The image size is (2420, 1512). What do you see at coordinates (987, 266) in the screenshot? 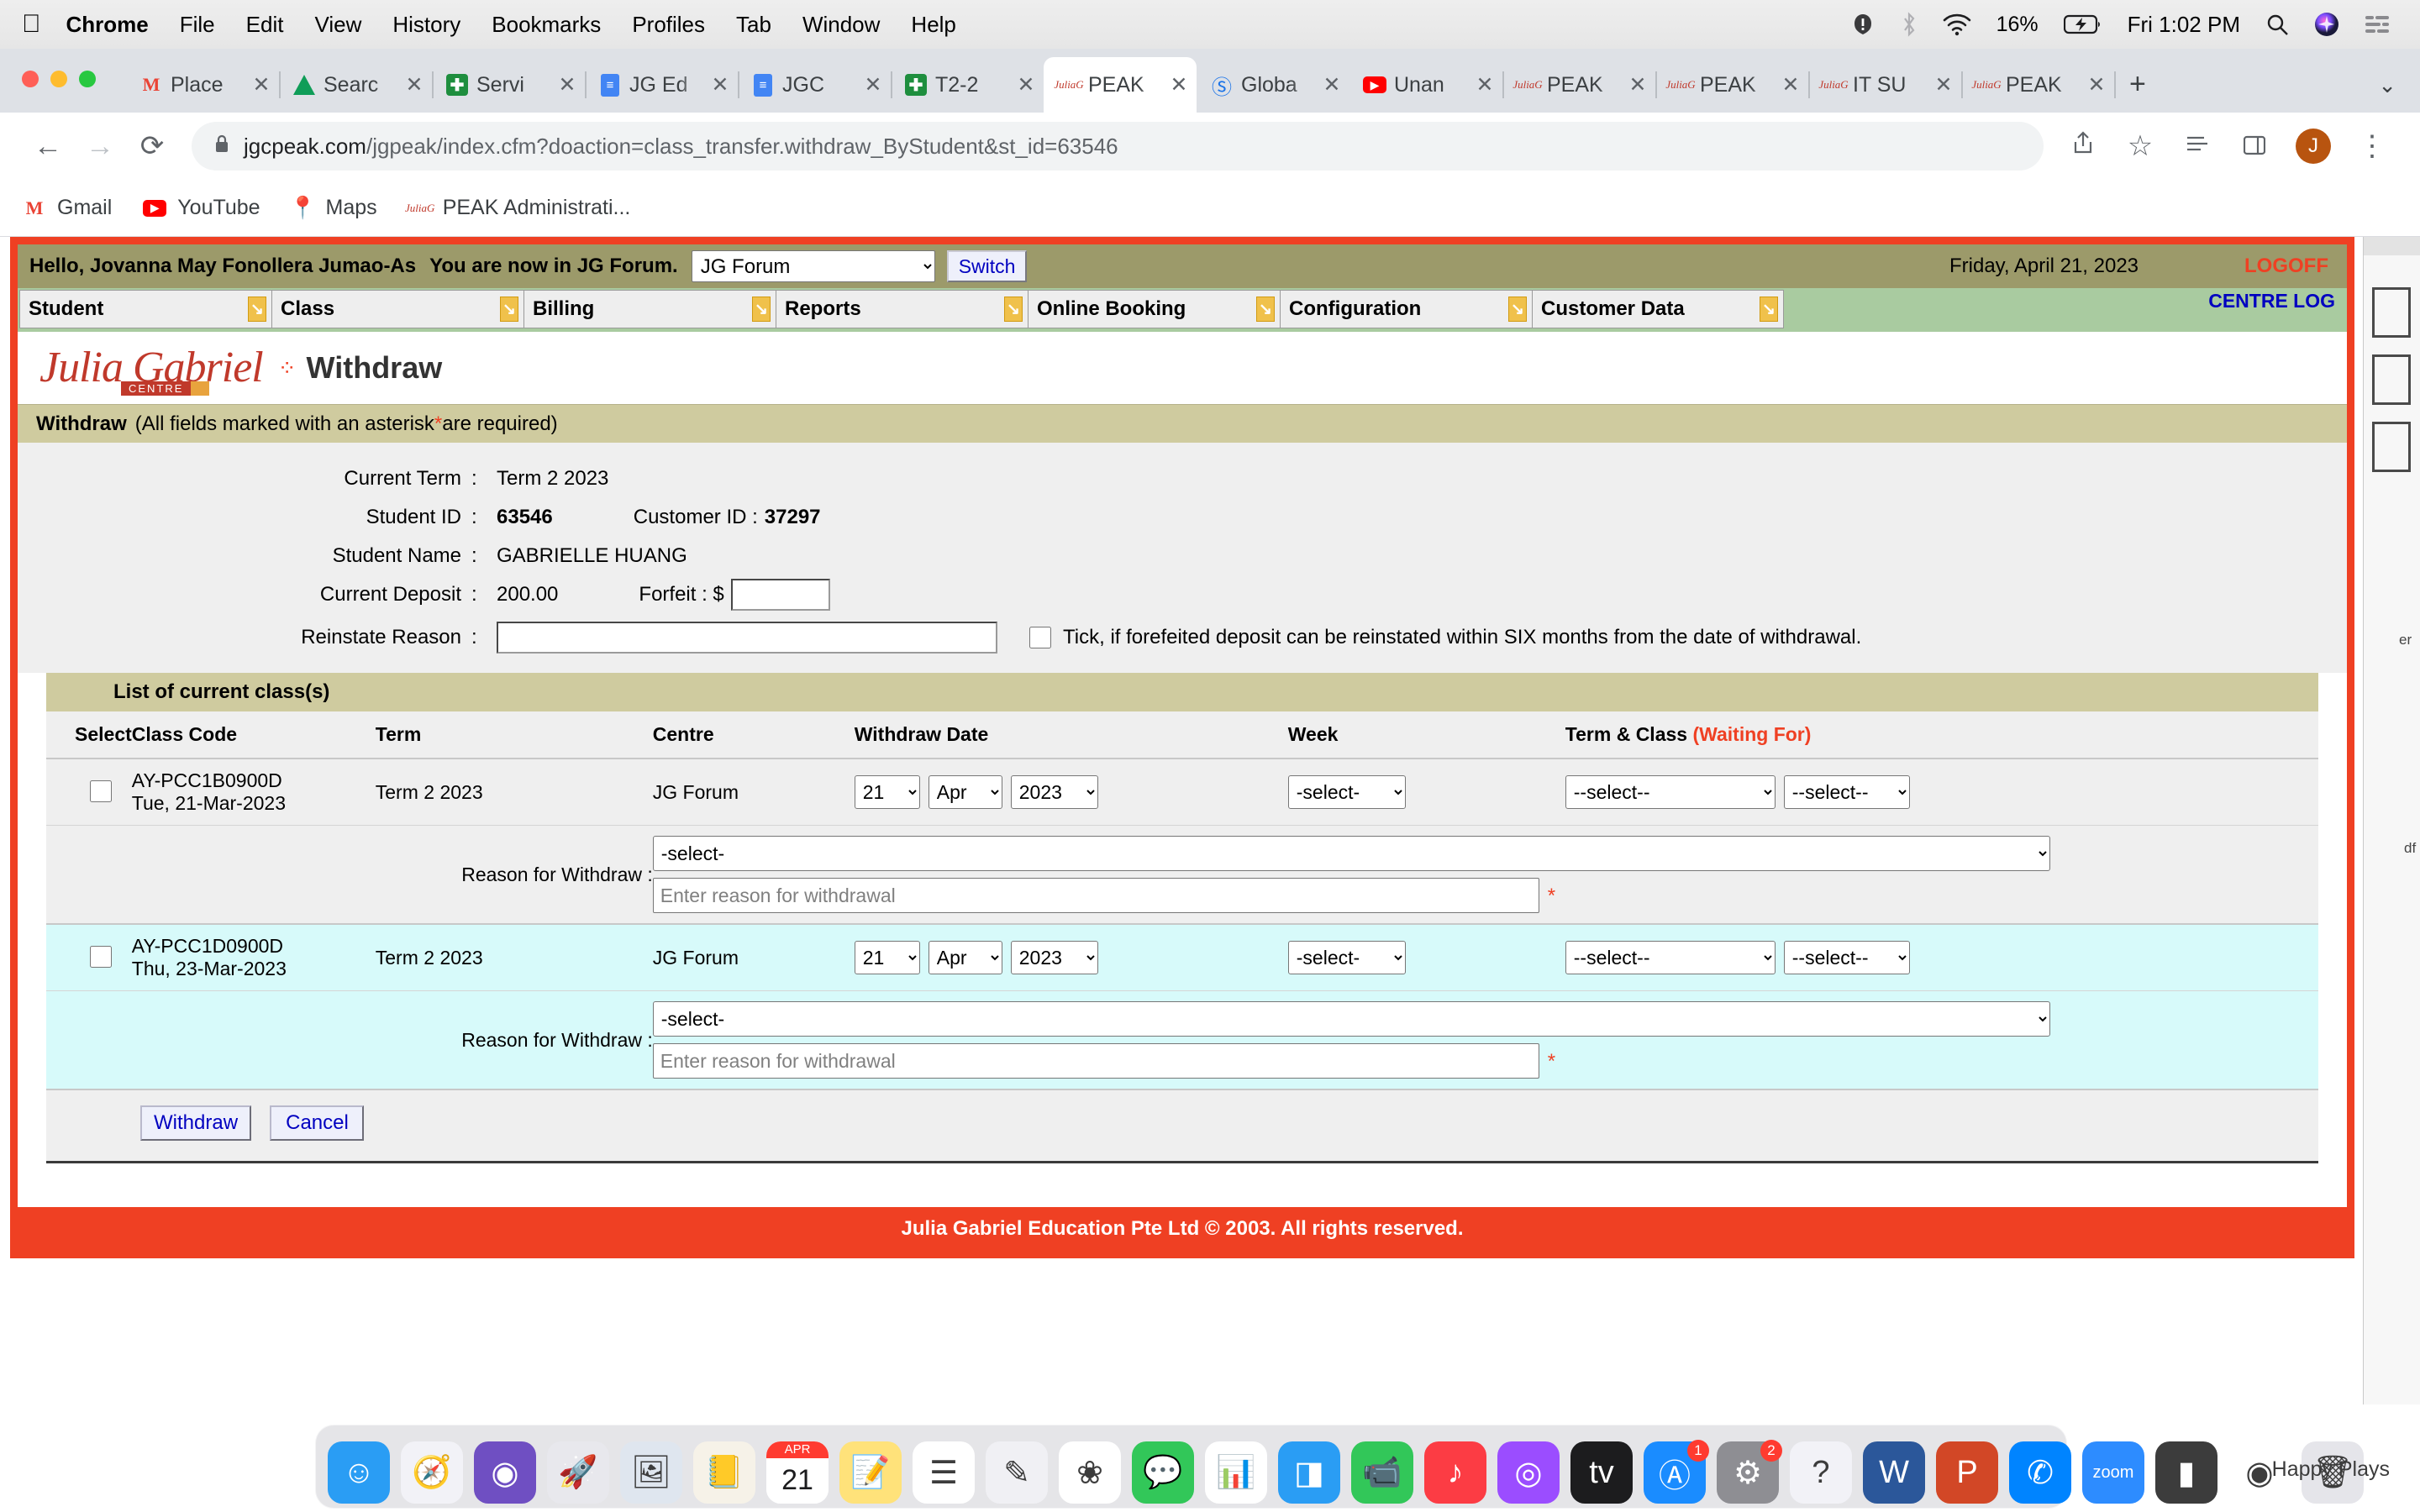
I see `switch-button: Switch` at bounding box center [987, 266].